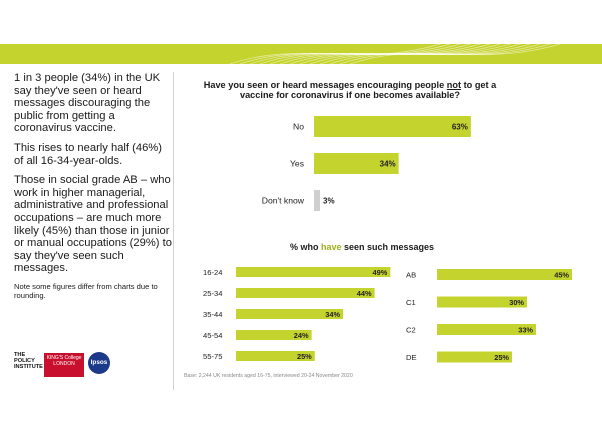 This screenshot has width=602, height=427. What do you see at coordinates (64, 365) in the screenshot?
I see `kings-college-logo: KING'S College LONDON` at bounding box center [64, 365].